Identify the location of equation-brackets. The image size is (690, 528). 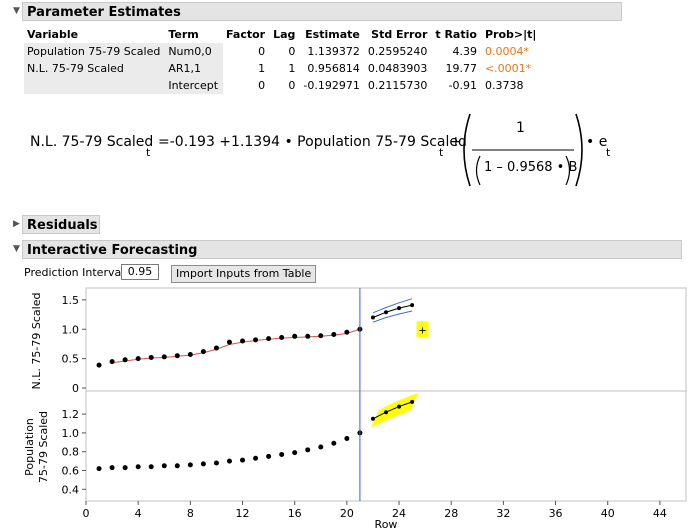
(523, 150).